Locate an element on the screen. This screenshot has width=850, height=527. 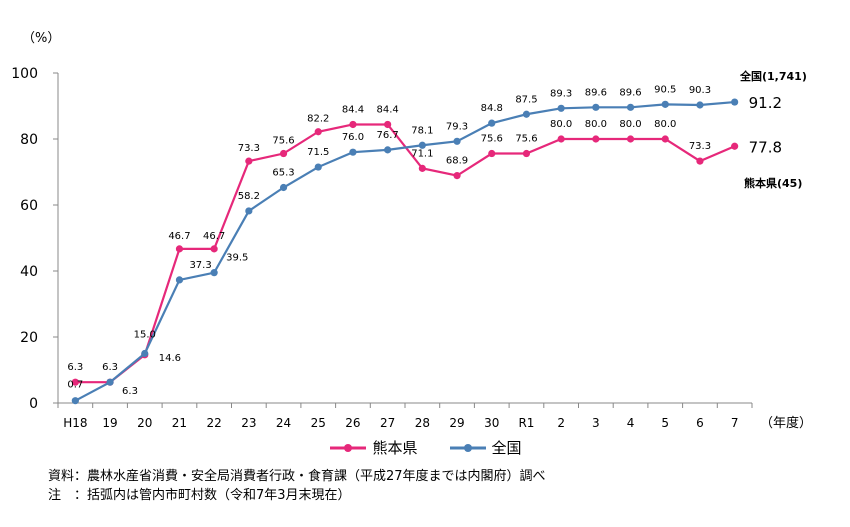
data-label-national: 0.7 is located at coordinates (75, 385).